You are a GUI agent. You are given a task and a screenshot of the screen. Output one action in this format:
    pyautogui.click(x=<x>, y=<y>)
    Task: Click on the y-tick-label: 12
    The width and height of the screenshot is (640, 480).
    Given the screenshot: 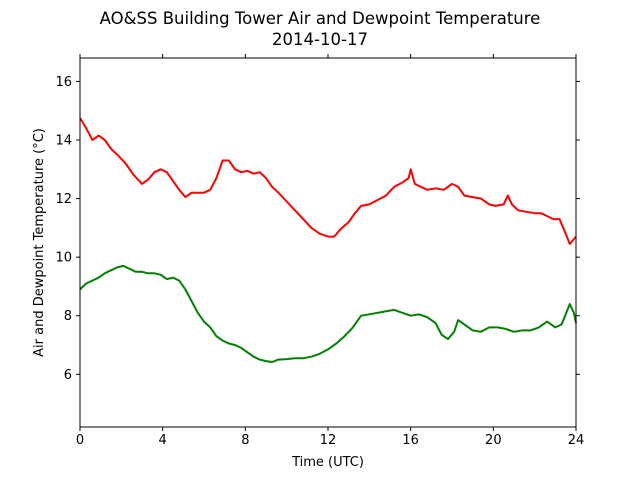 What is the action you would take?
    pyautogui.click(x=63, y=199)
    